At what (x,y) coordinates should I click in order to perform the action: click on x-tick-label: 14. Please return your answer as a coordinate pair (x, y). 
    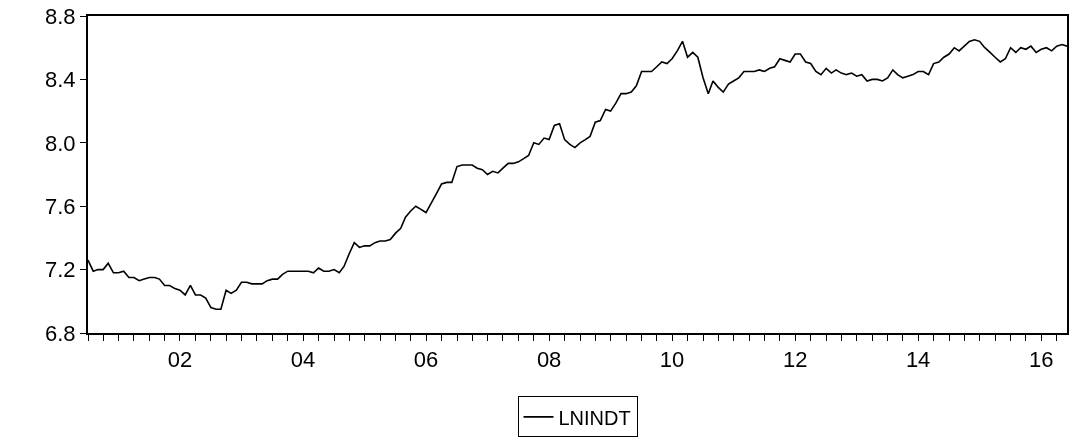
    Looking at the image, I should click on (918, 360).